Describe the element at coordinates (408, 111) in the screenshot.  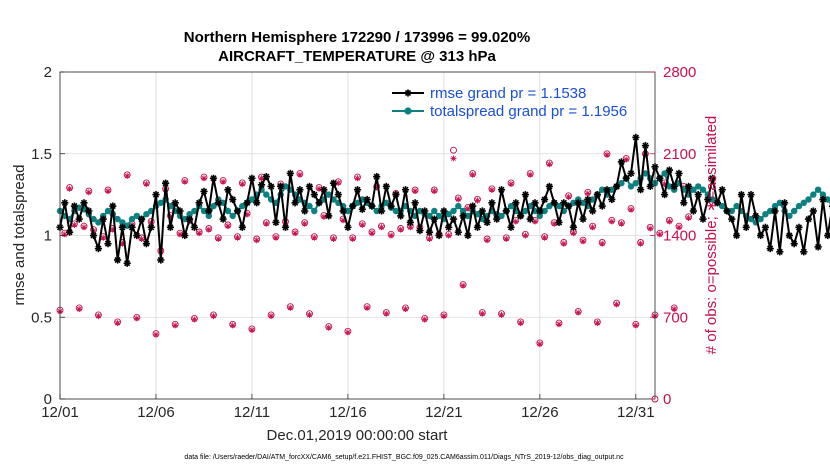
I see `legend-spread-dot` at that location.